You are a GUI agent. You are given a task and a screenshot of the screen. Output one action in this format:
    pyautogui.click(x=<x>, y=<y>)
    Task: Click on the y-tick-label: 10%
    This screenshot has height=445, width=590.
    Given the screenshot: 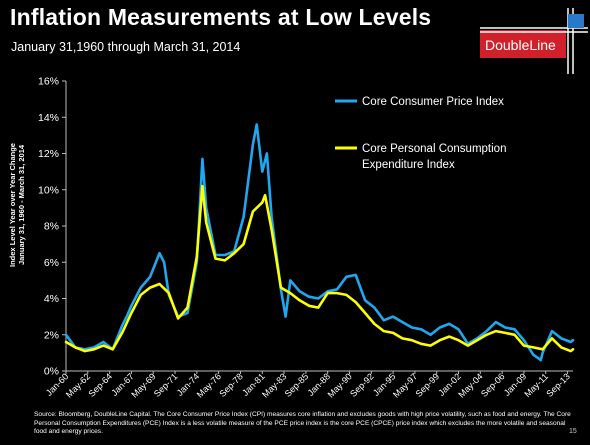 What is the action you would take?
    pyautogui.click(x=48, y=190)
    